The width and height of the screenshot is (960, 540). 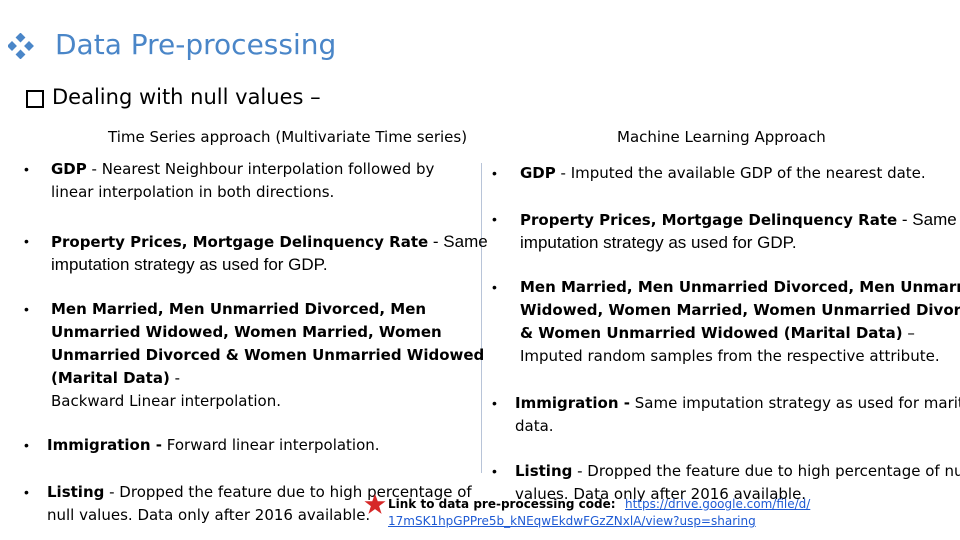 I want to click on code-link-line1: https://drive.google.com/file/d/, so click(x=718, y=504).